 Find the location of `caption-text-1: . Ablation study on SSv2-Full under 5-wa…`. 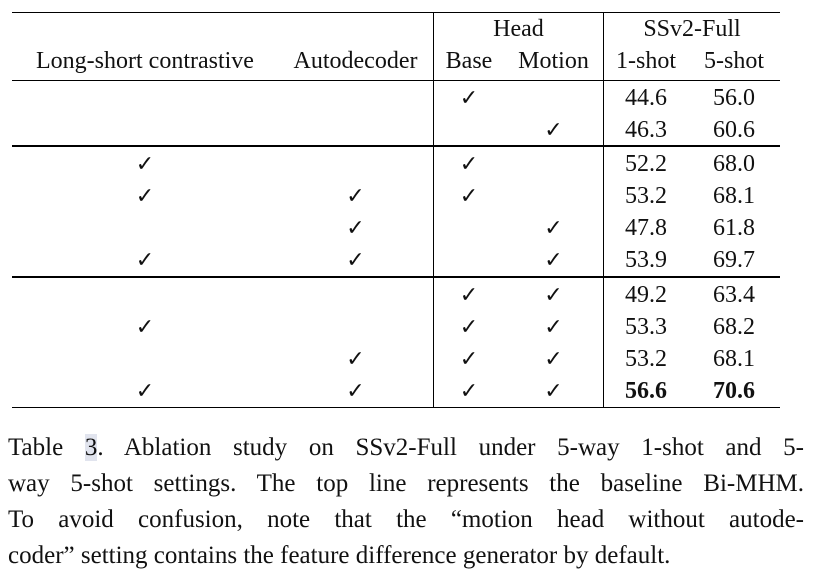

caption-text-1: . Ablation study on SSv2-Full under 5-wa… is located at coordinates (451, 447).